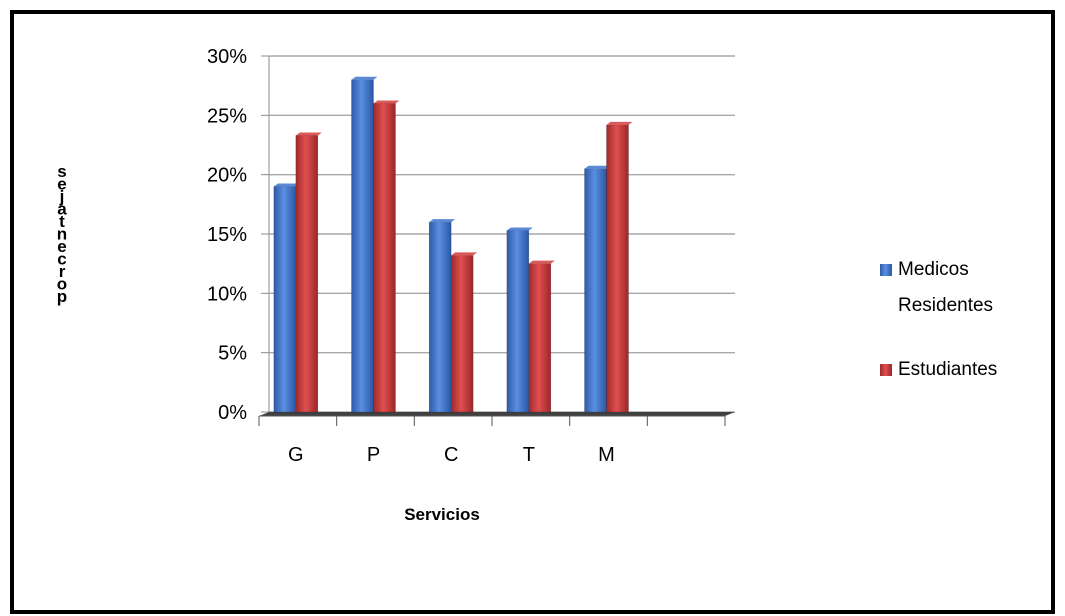  I want to click on legend-label: Residentes, so click(945, 305).